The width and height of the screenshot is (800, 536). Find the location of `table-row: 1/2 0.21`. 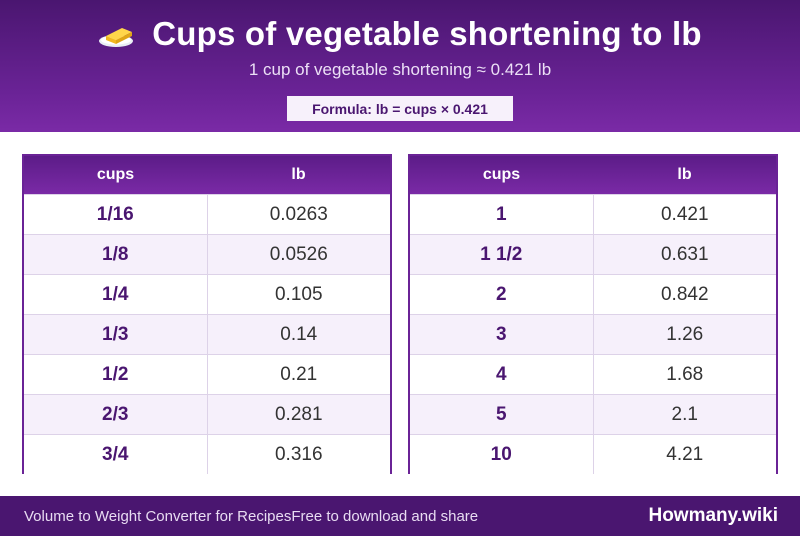

table-row: 1/2 0.21 is located at coordinates (207, 374).